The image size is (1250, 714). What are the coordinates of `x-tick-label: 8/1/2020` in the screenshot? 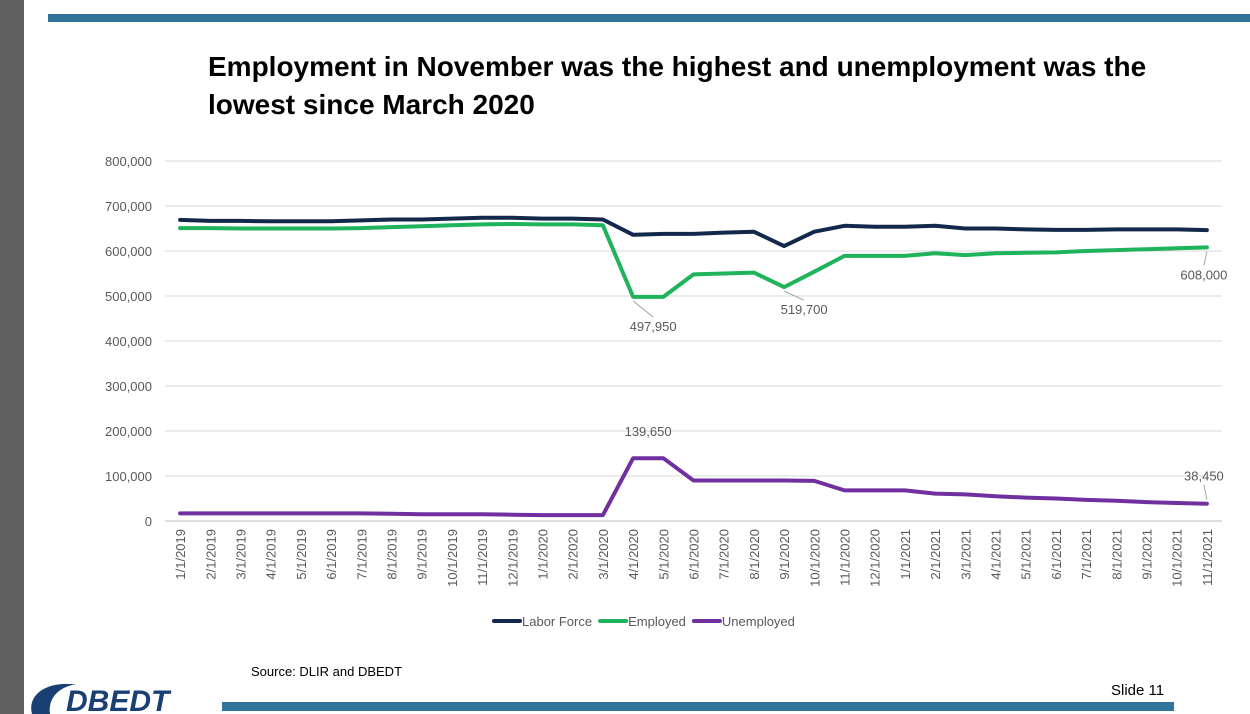 It's located at (754, 554).